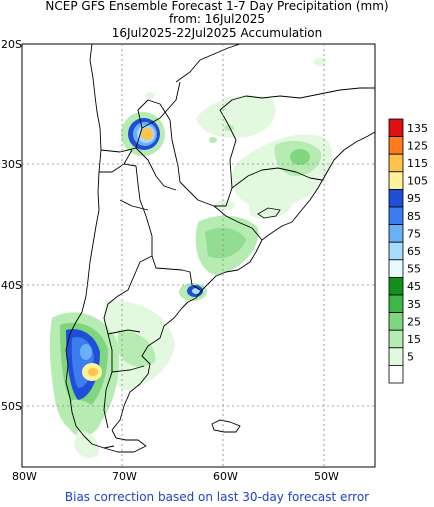 This screenshot has width=434, height=507. I want to click on accumulation-period: 16Jul2025-22Jul2025 Accumulation, so click(217, 33).